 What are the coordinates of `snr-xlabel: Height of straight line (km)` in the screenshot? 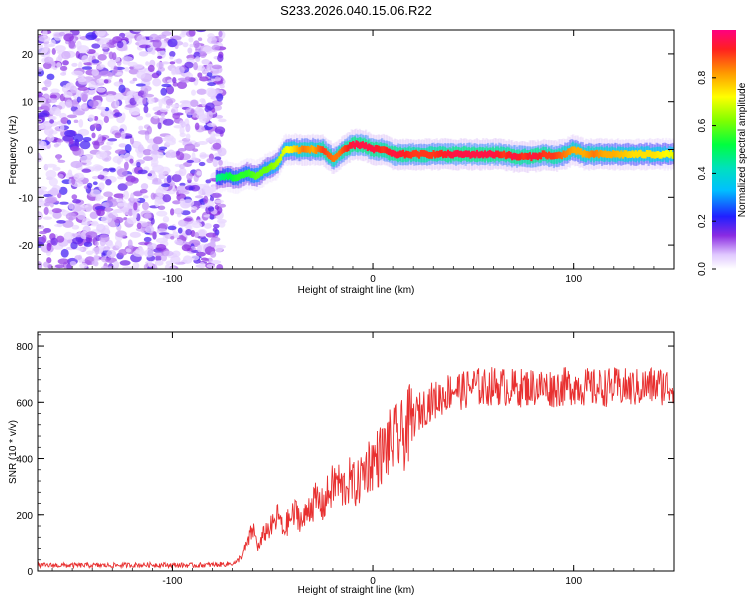 It's located at (356, 590).